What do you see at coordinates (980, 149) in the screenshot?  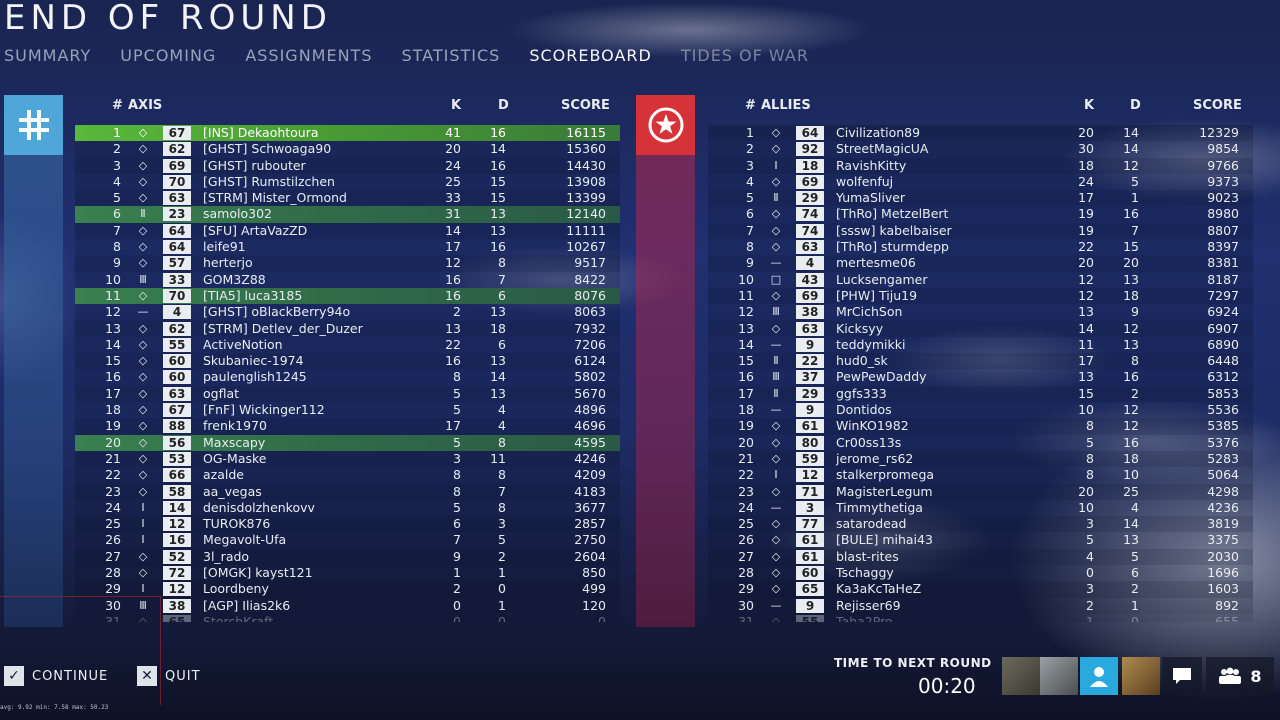 I see `player-row: 2 ◇ 92 StreetMagicUA 30 14 9854` at bounding box center [980, 149].